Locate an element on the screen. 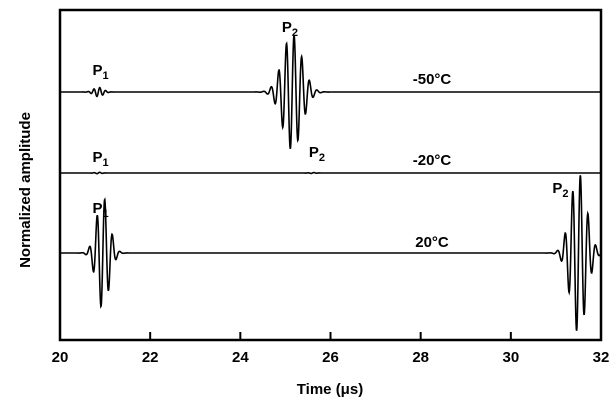 This screenshot has width=613, height=399. x-tick-label: 30 is located at coordinates (510, 357).